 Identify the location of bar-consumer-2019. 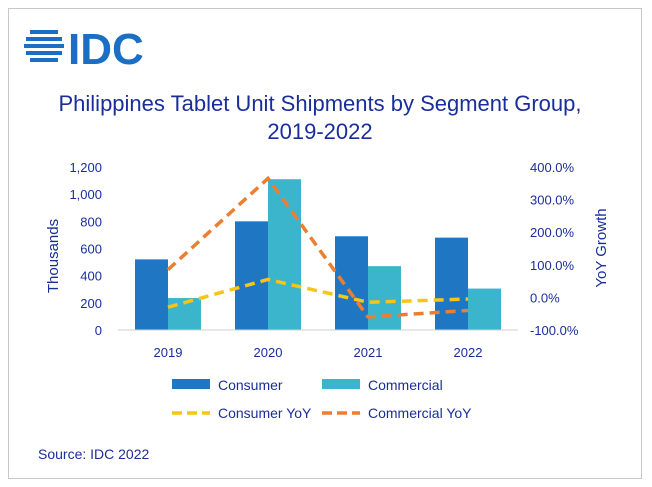
(151, 294).